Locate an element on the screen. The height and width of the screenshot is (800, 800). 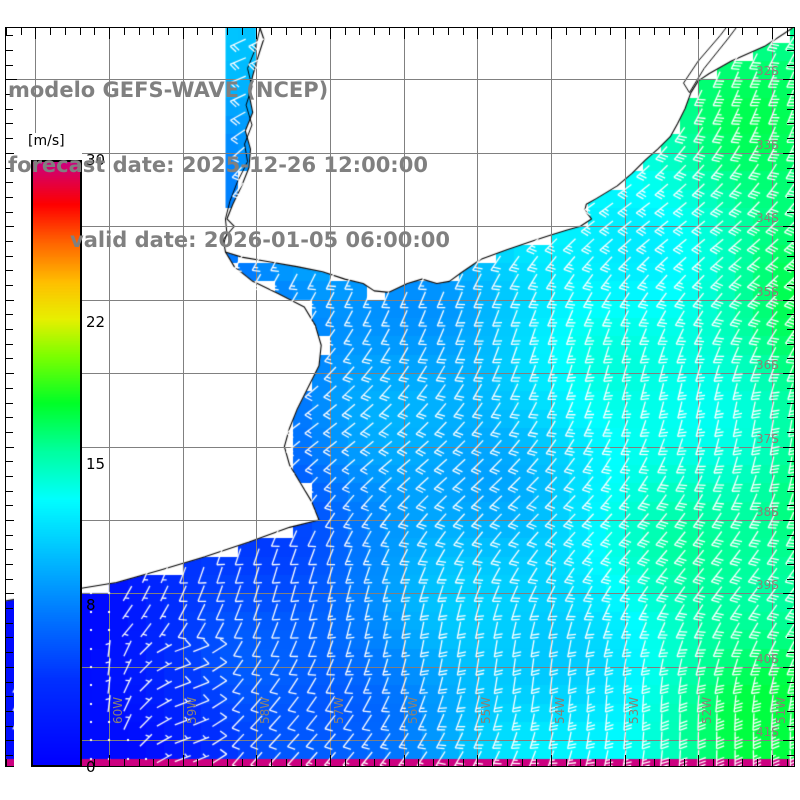
colorbar is located at coordinates (56, 463).